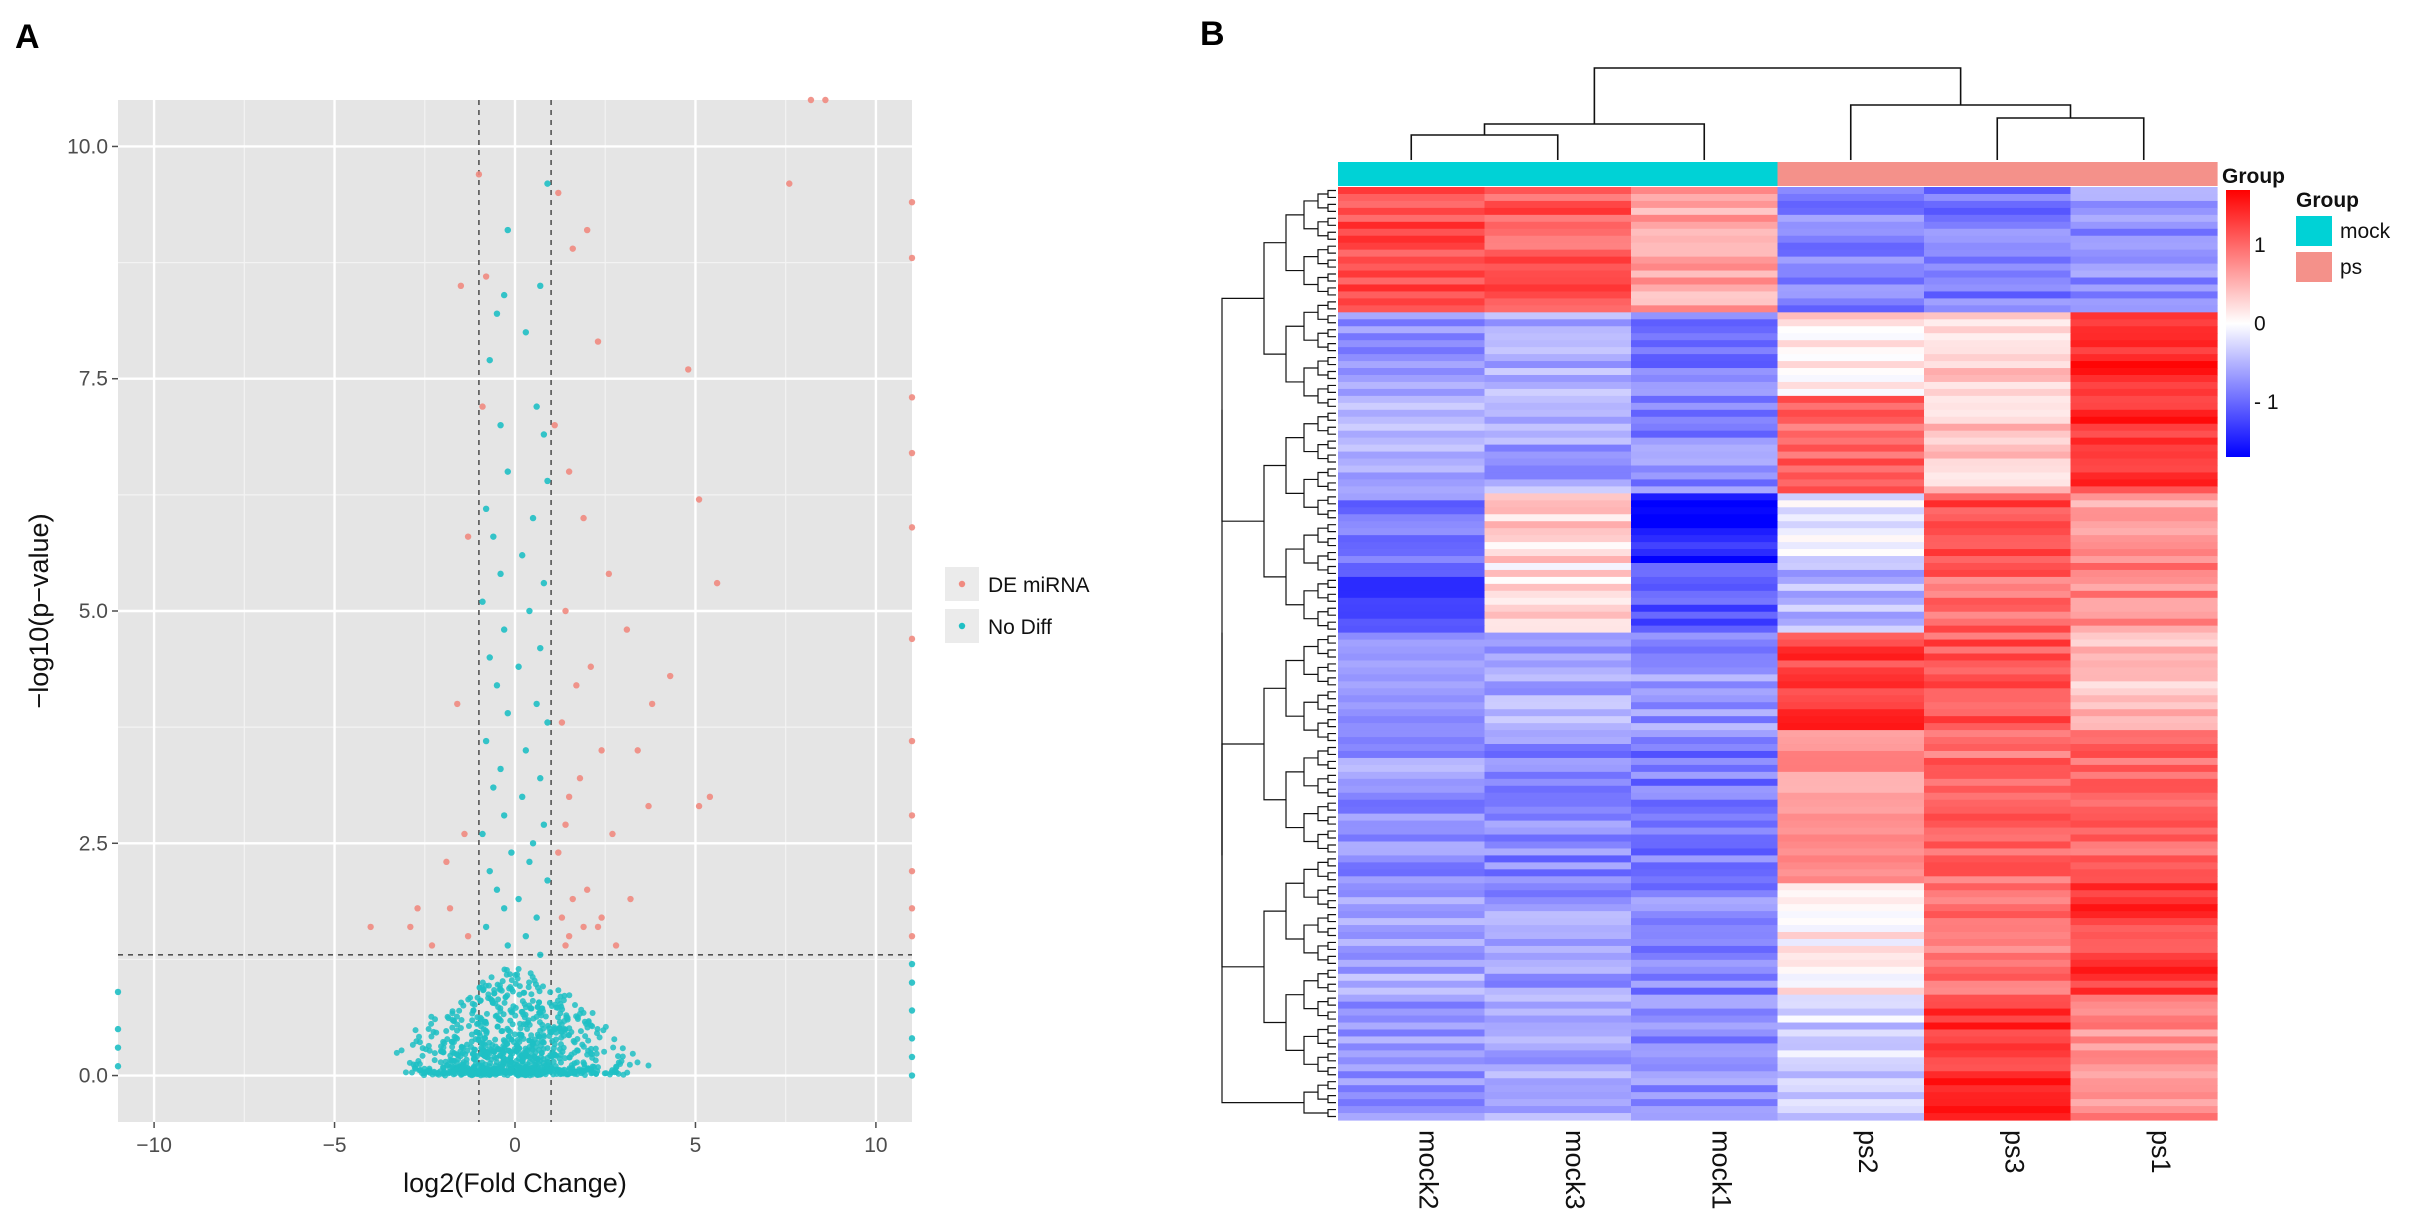 Image resolution: width=2410 pixels, height=1222 pixels. I want to click on y-tick-label: 0.0, so click(93, 1076).